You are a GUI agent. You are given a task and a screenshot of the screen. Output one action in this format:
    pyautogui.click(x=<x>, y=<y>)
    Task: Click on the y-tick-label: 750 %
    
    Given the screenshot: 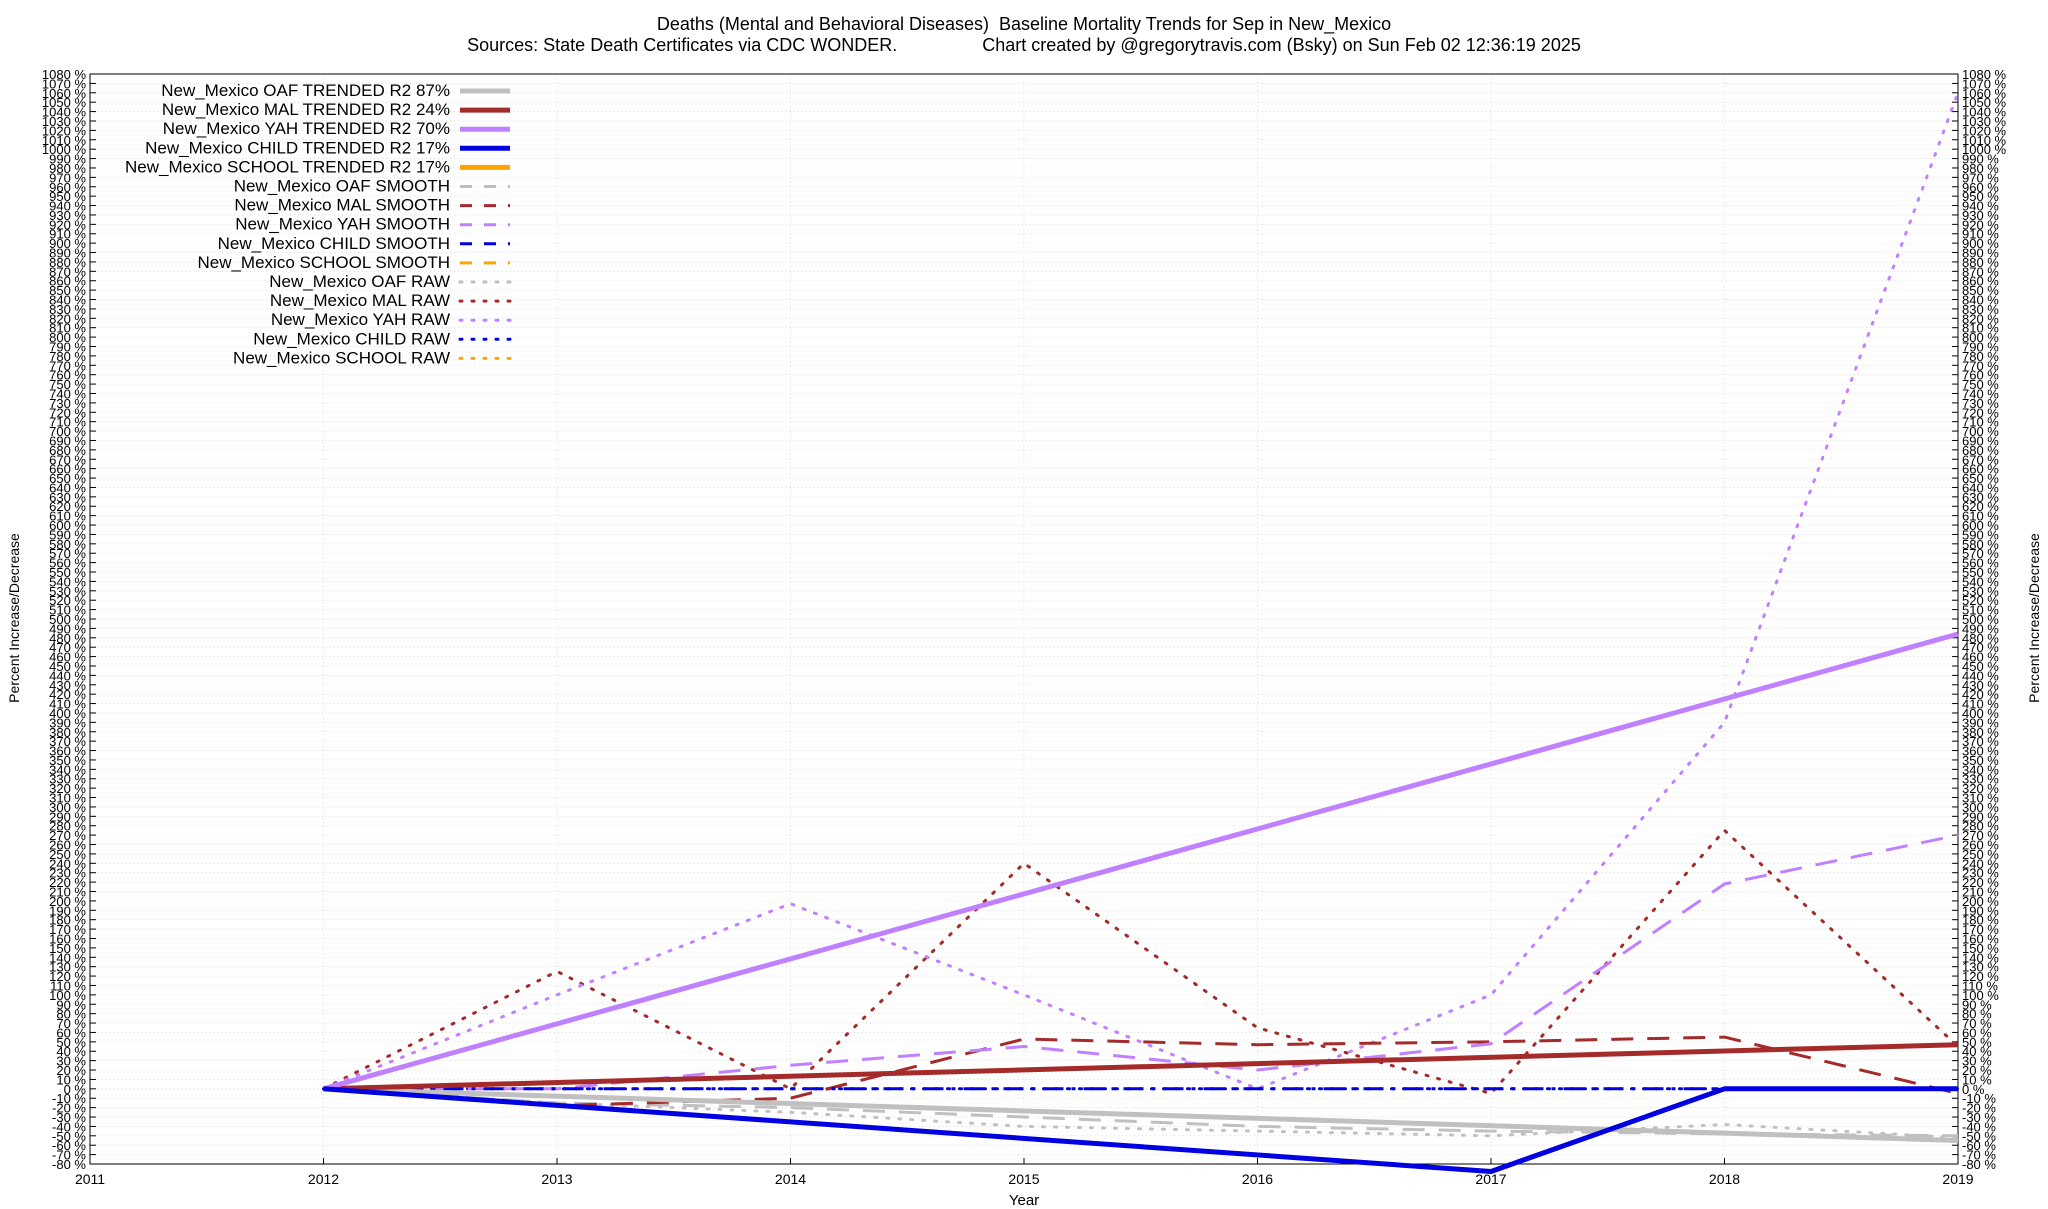 What is the action you would take?
    pyautogui.click(x=67, y=384)
    